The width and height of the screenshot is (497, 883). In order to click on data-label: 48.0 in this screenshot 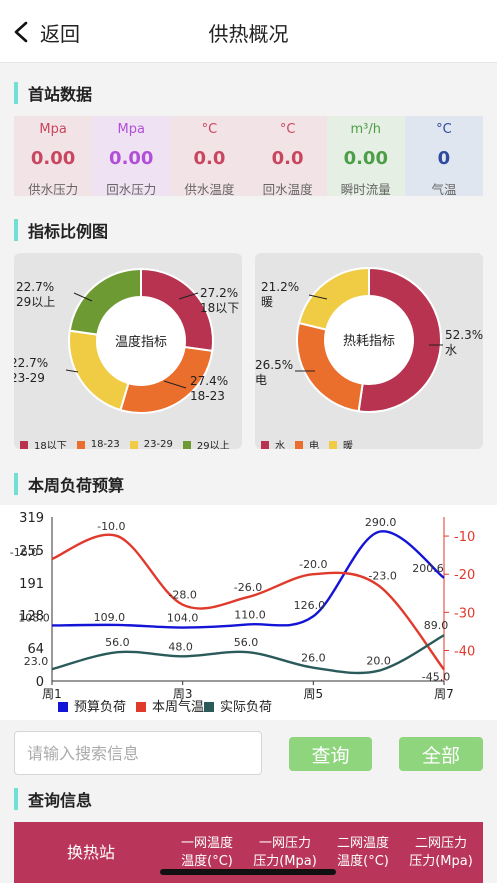, I will do `click(180, 646)`.